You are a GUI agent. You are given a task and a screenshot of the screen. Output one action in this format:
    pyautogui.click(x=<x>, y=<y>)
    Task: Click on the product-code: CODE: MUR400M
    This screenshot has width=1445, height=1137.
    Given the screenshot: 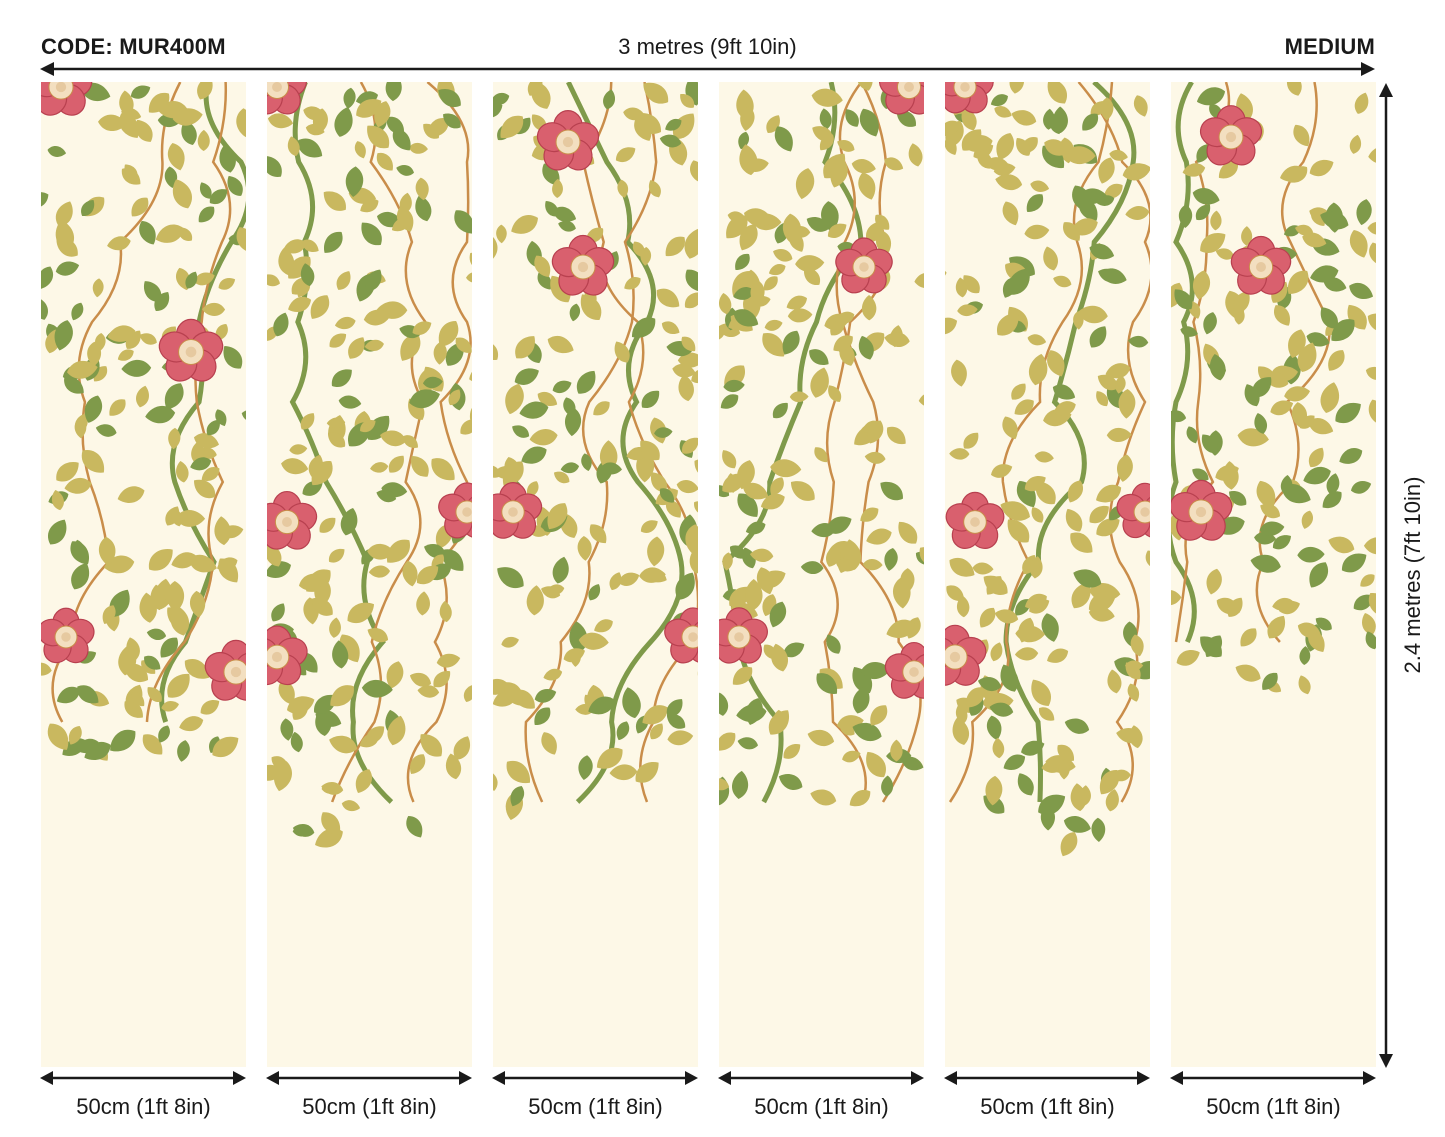 What is the action you would take?
    pyautogui.click(x=133, y=46)
    